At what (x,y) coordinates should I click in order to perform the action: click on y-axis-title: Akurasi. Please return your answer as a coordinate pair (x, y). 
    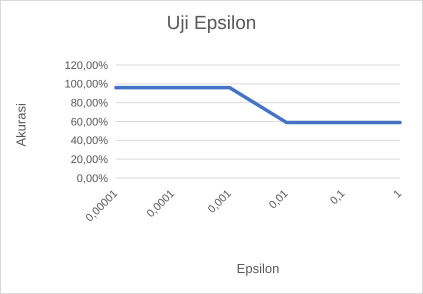
    Looking at the image, I should click on (21, 124).